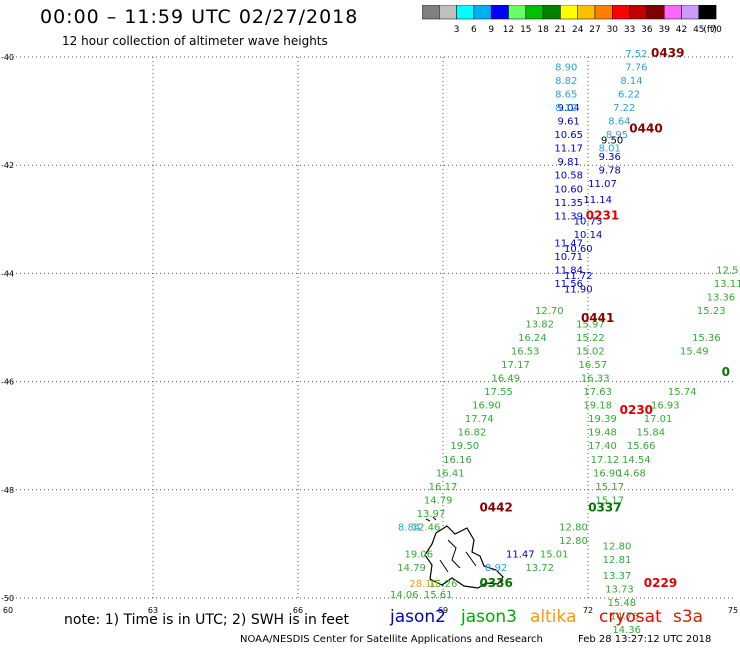  I want to click on swh-value-jason3: 12.80, so click(617, 546).